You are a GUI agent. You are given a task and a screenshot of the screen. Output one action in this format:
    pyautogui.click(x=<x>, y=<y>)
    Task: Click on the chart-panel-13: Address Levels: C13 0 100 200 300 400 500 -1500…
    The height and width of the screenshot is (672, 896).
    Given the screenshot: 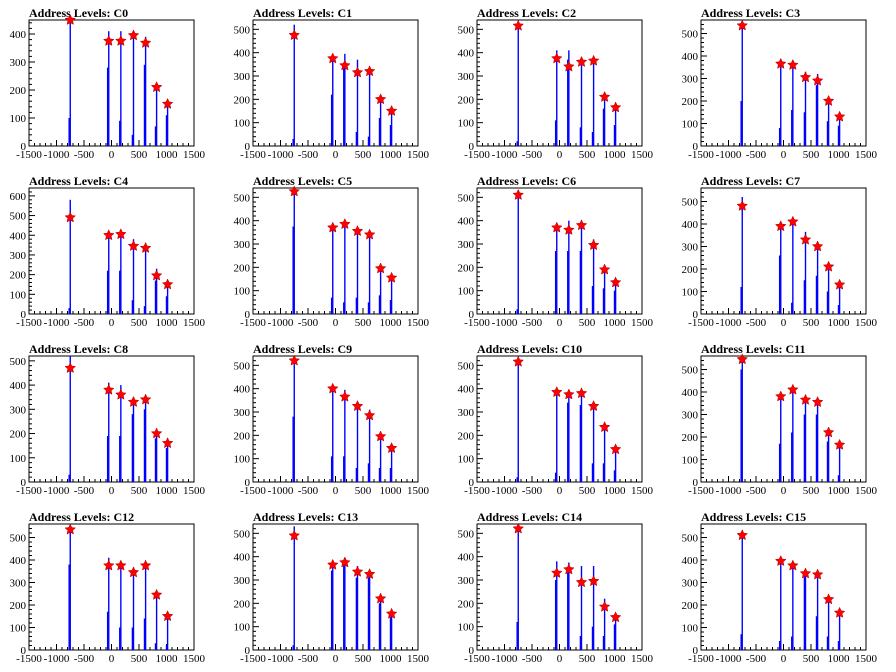 What is the action you would take?
    pyautogui.click(x=332, y=587)
    